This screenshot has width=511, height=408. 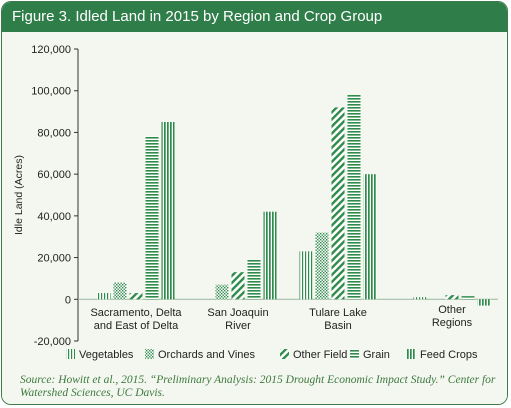 What do you see at coordinates (54, 133) in the screenshot?
I see `y-tick-label: 80,000` at bounding box center [54, 133].